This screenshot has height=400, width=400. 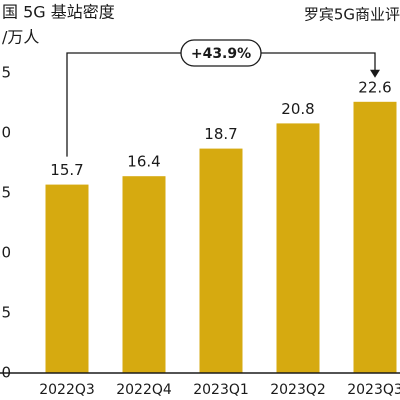 I want to click on y-tick-label: 10, so click(x=5, y=253).